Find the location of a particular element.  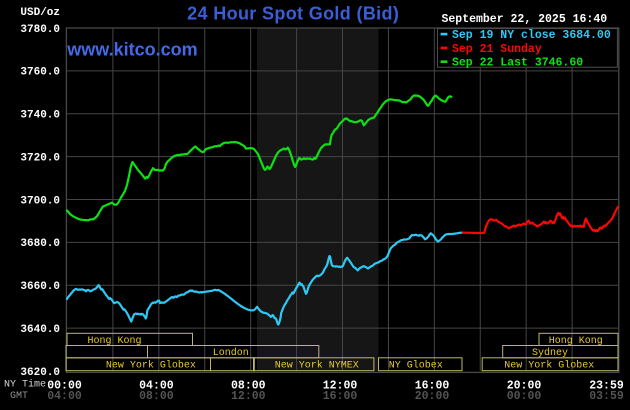

svg-text: www.kitco.com is located at coordinates (131, 49).